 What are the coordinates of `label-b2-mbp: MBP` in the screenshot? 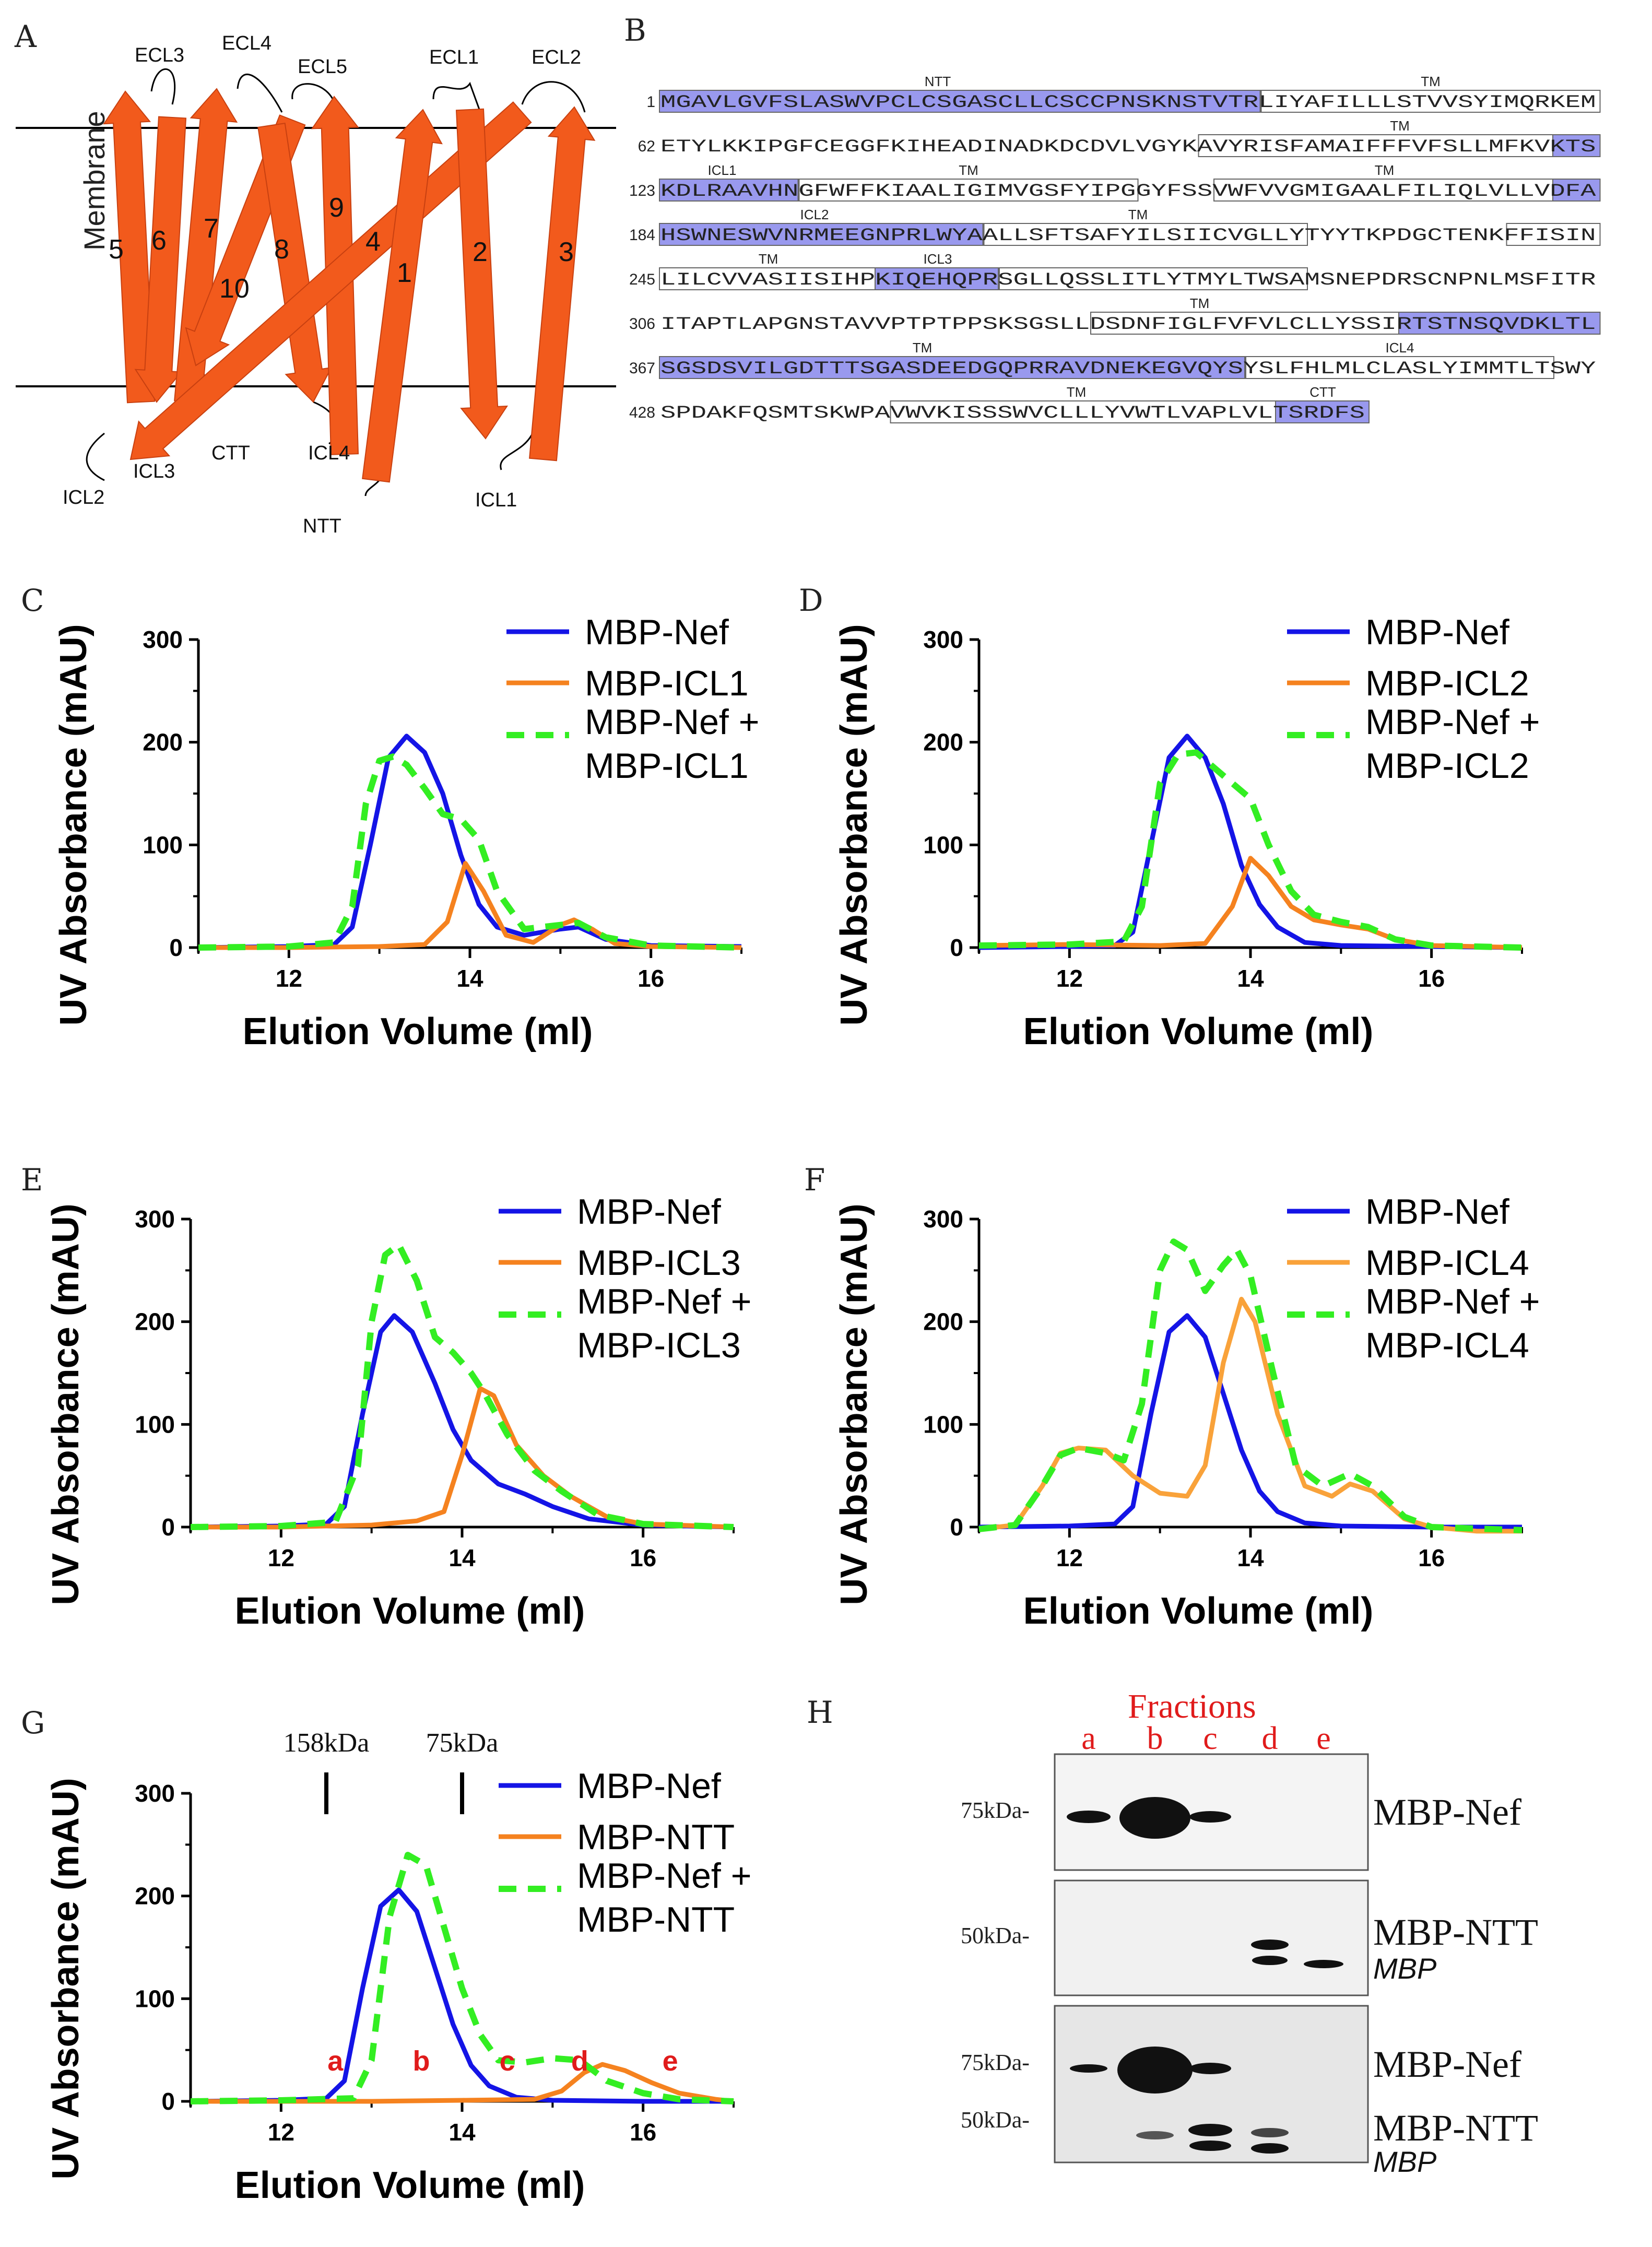 It's located at (1404, 1968).